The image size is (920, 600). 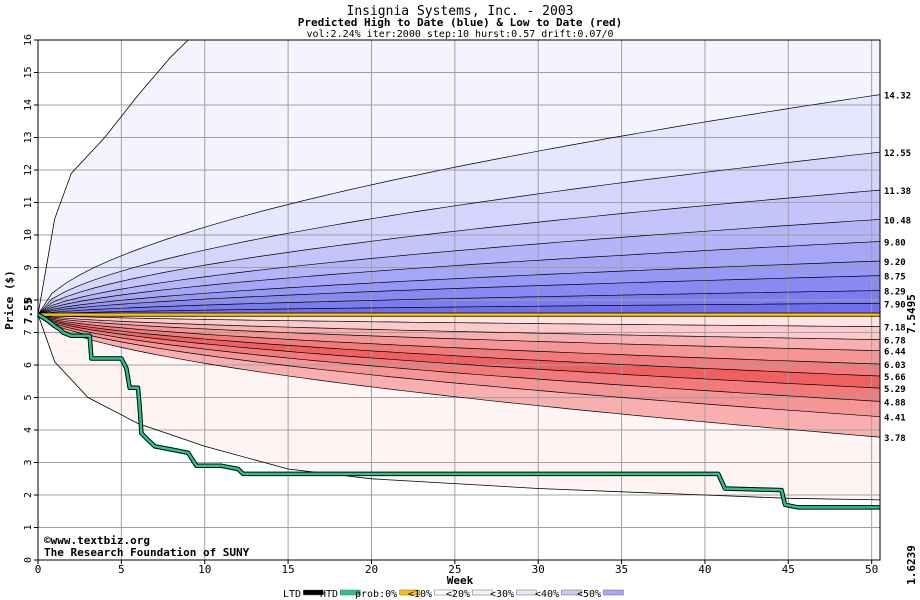 What do you see at coordinates (460, 580) in the screenshot?
I see `x-axis-label: Week` at bounding box center [460, 580].